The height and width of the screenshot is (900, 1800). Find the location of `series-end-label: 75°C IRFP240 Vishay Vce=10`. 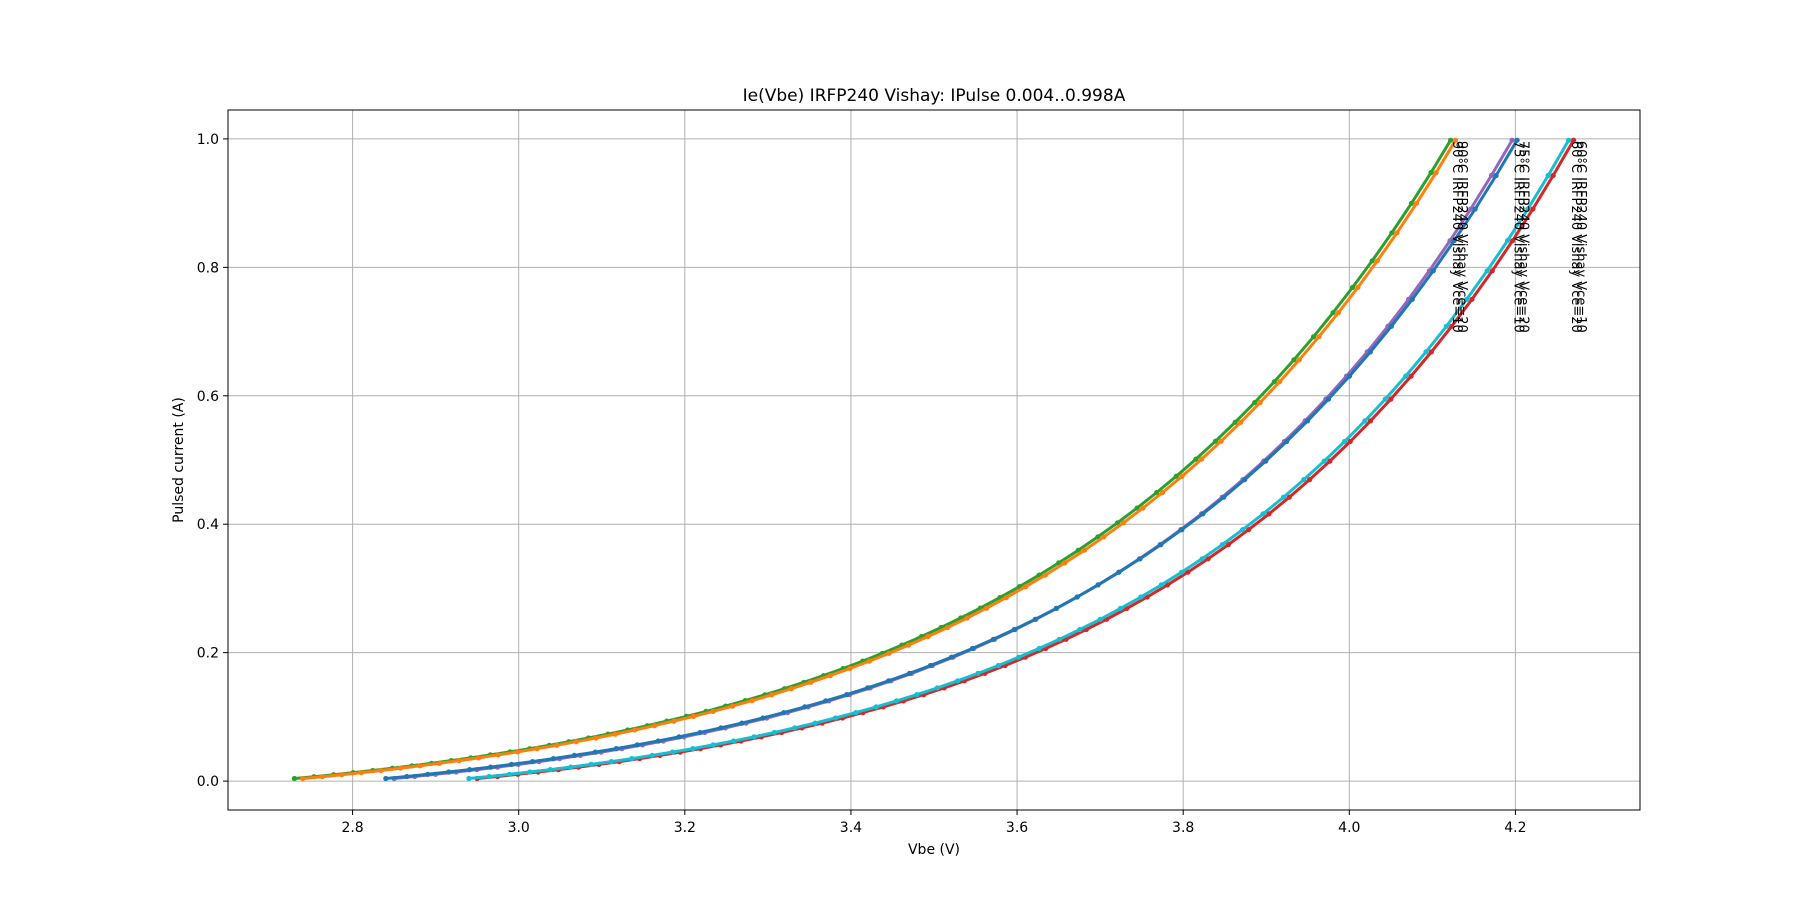

series-end-label: 75°C IRFP240 Vishay Vce=10 is located at coordinates (1518, 237).